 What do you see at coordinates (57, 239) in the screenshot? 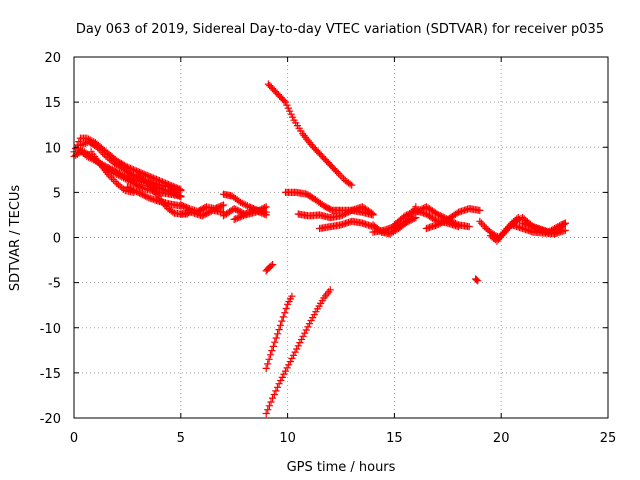
I see `y-tick-label: 0` at bounding box center [57, 239].